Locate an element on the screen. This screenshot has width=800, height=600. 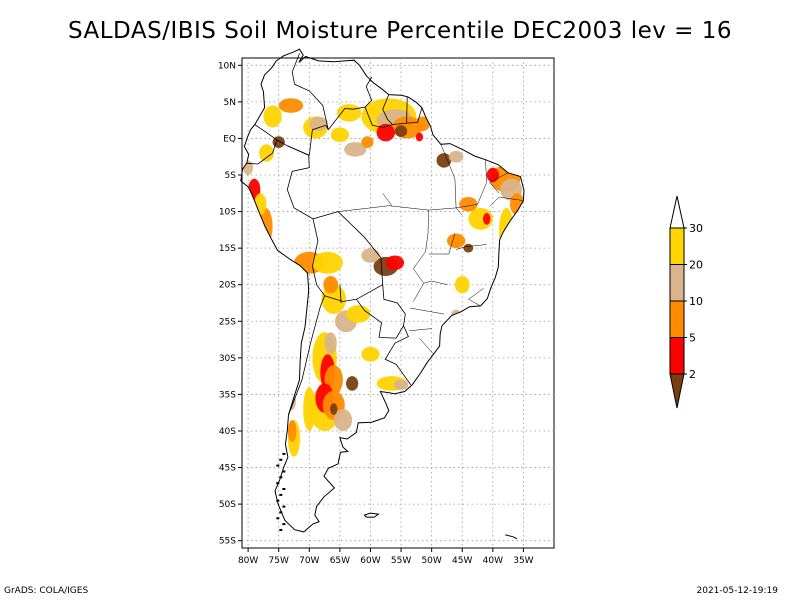
timestamp: 2021-05-12-19:19 is located at coordinates (737, 591).